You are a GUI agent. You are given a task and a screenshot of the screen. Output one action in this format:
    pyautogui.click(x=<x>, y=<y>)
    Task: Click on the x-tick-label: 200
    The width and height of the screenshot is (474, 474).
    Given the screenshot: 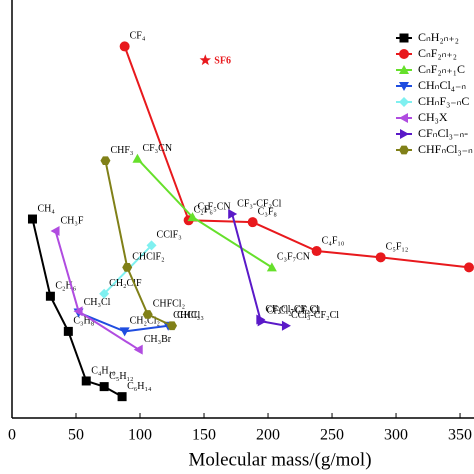 What is the action you would take?
    pyautogui.click(x=268, y=435)
    